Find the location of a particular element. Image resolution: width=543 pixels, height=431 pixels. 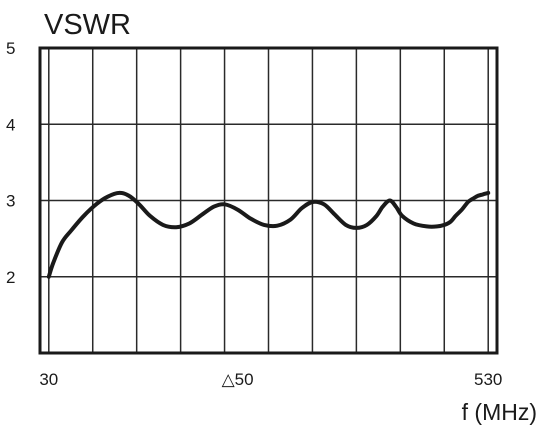

y-tick-label-2: 2 is located at coordinates (10, 277).